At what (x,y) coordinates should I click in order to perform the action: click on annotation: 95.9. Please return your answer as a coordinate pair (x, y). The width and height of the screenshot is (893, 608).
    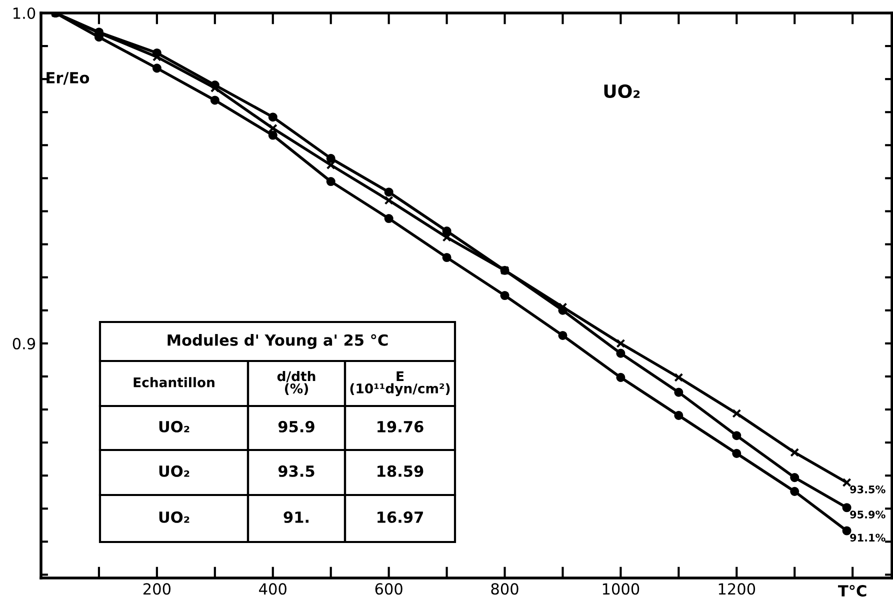
    Looking at the image, I should click on (296, 426).